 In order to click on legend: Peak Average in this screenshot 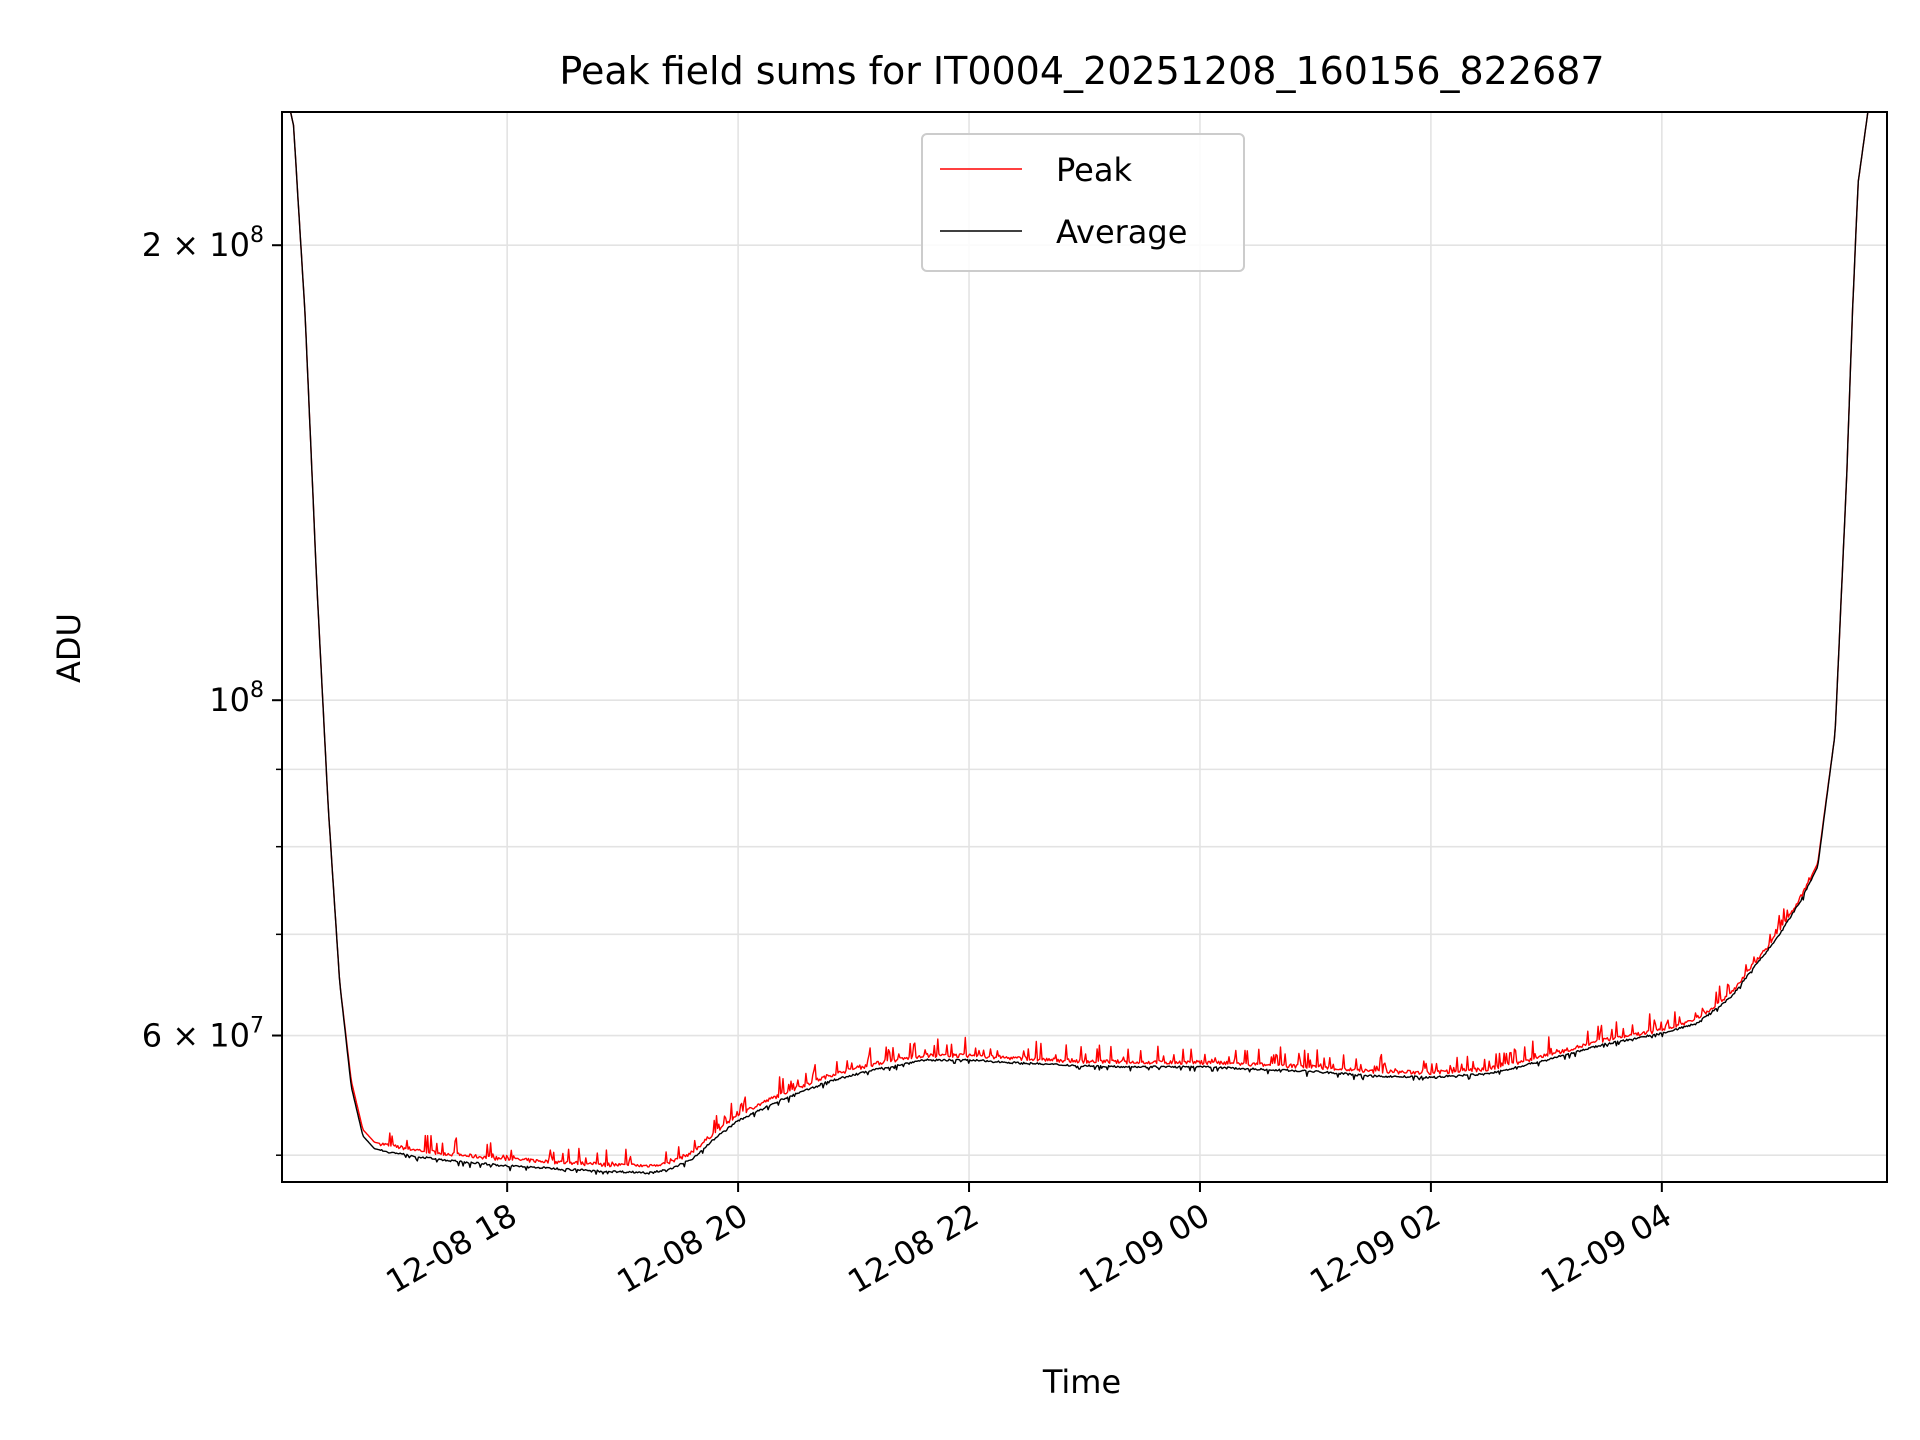, I will do `click(1083, 202)`.